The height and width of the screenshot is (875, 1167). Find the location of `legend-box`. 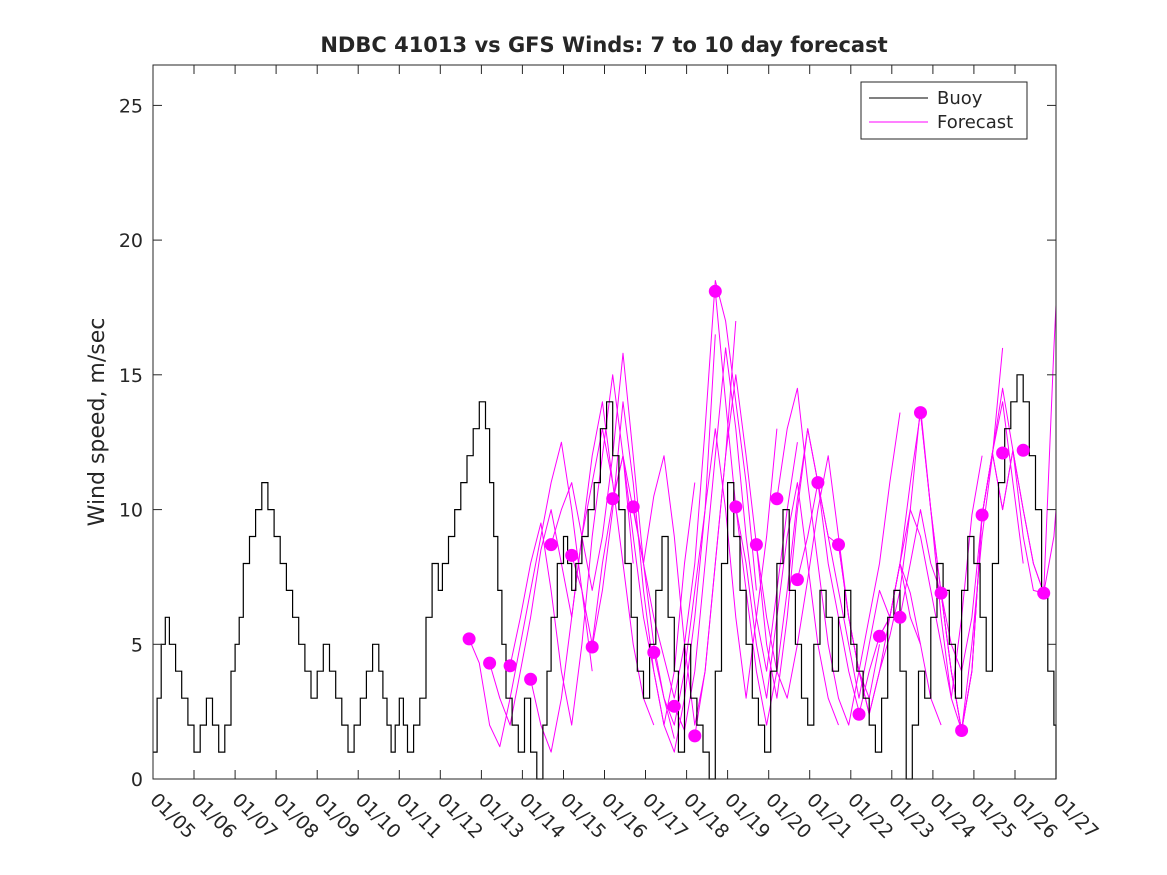

legend-box is located at coordinates (944, 110).